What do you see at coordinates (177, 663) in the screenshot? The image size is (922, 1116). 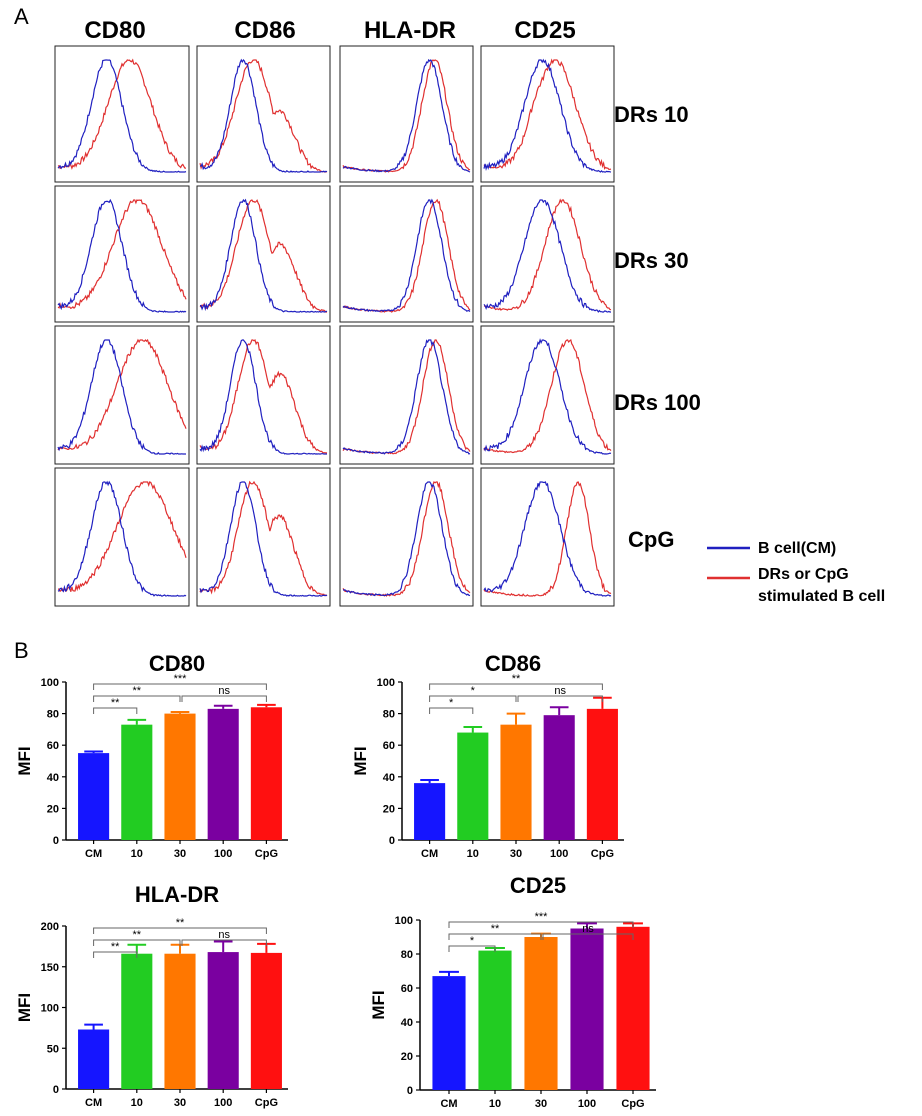 I see `chart-title: CD80` at bounding box center [177, 663].